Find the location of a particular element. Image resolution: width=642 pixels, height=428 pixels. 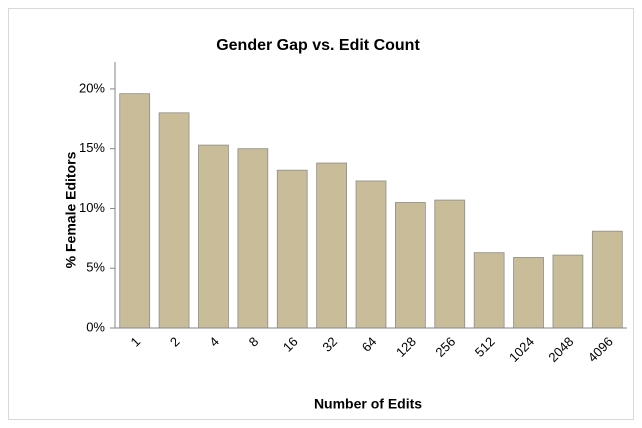

y-tick-label: 20% is located at coordinates (92, 87).